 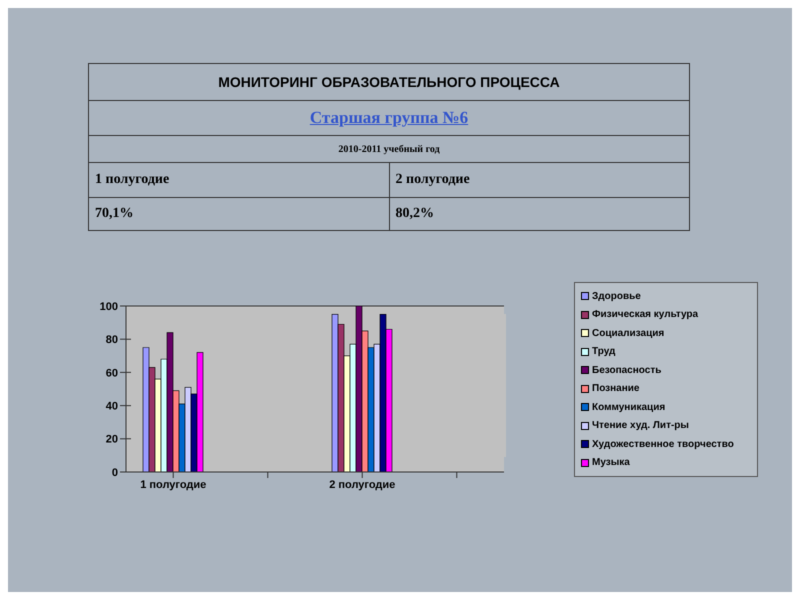 What do you see at coordinates (238, 180) in the screenshot?
I see `text: 1 полугодие` at bounding box center [238, 180].